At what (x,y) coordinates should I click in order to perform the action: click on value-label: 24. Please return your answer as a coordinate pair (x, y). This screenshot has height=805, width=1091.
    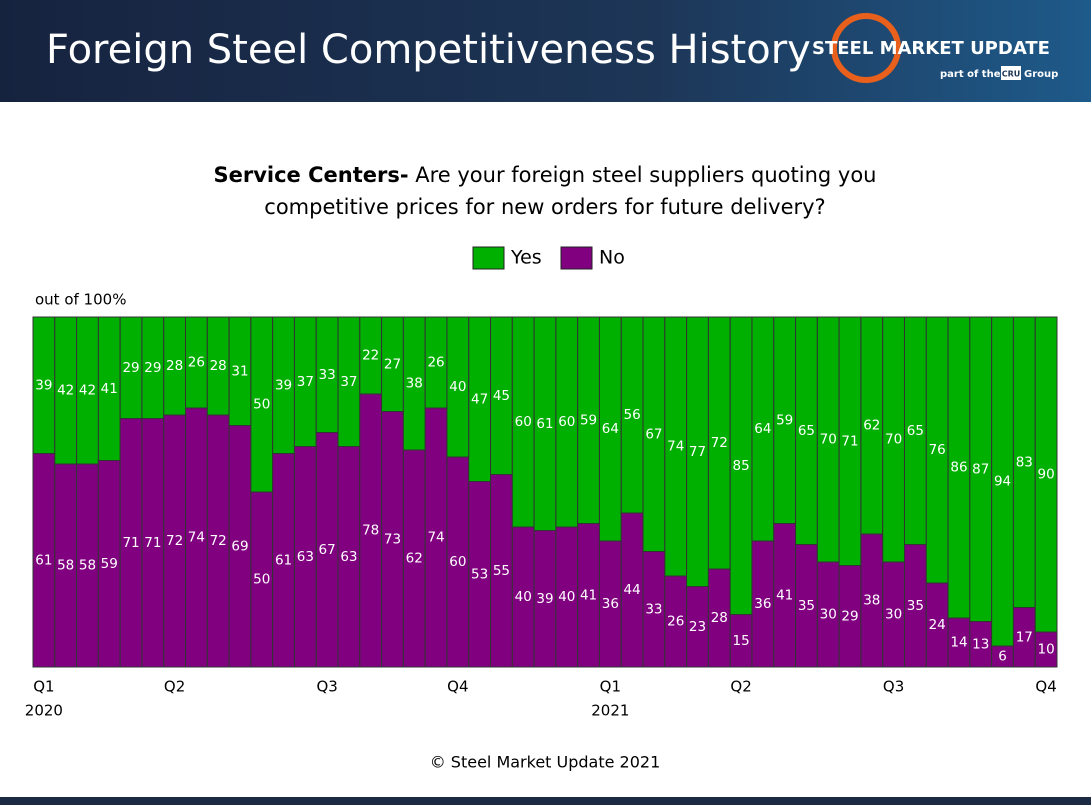
    Looking at the image, I should click on (937, 625).